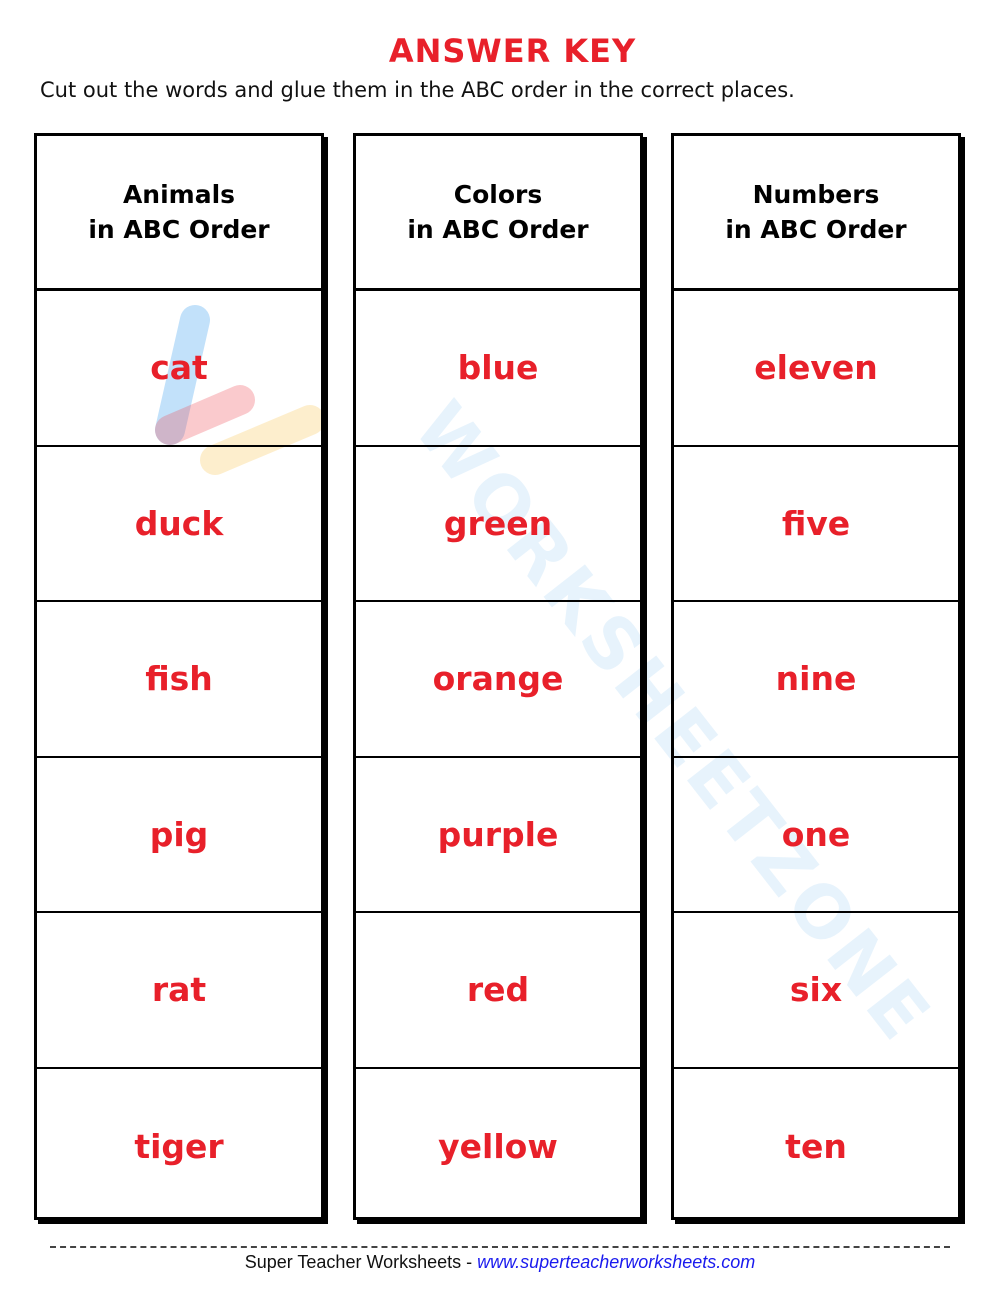  Describe the element at coordinates (498, 680) in the screenshot. I see `word-cell: orange` at that location.